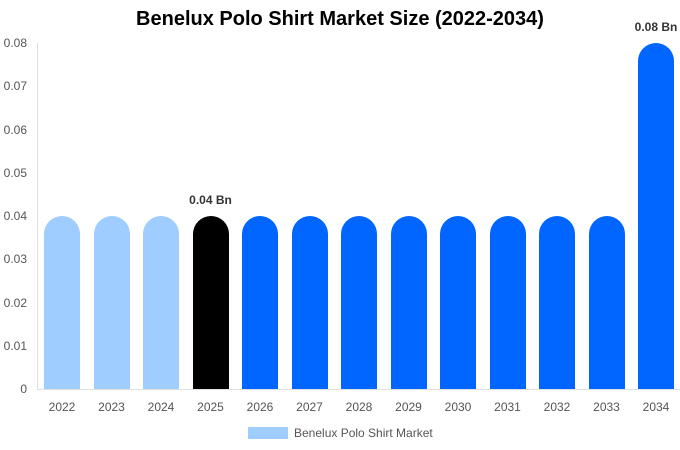 This screenshot has height=450, width=680. Describe the element at coordinates (408, 407) in the screenshot. I see `x-tick-label: 2029` at that location.